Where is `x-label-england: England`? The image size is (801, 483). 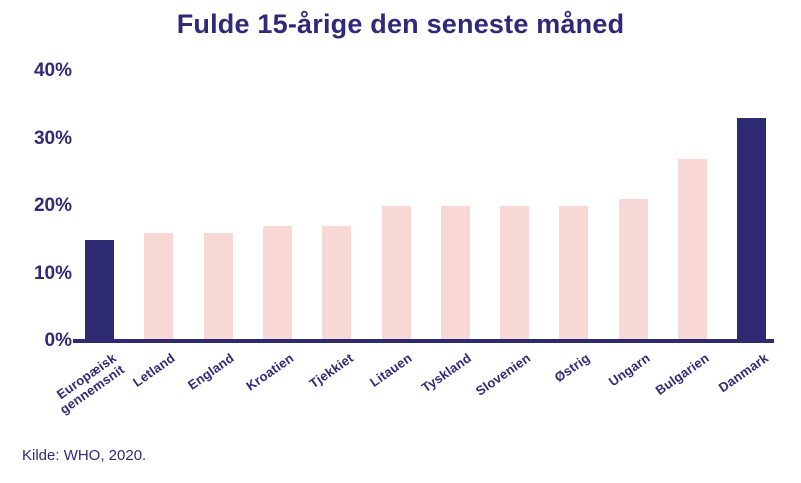
x-label-england: England is located at coordinates (211, 371).